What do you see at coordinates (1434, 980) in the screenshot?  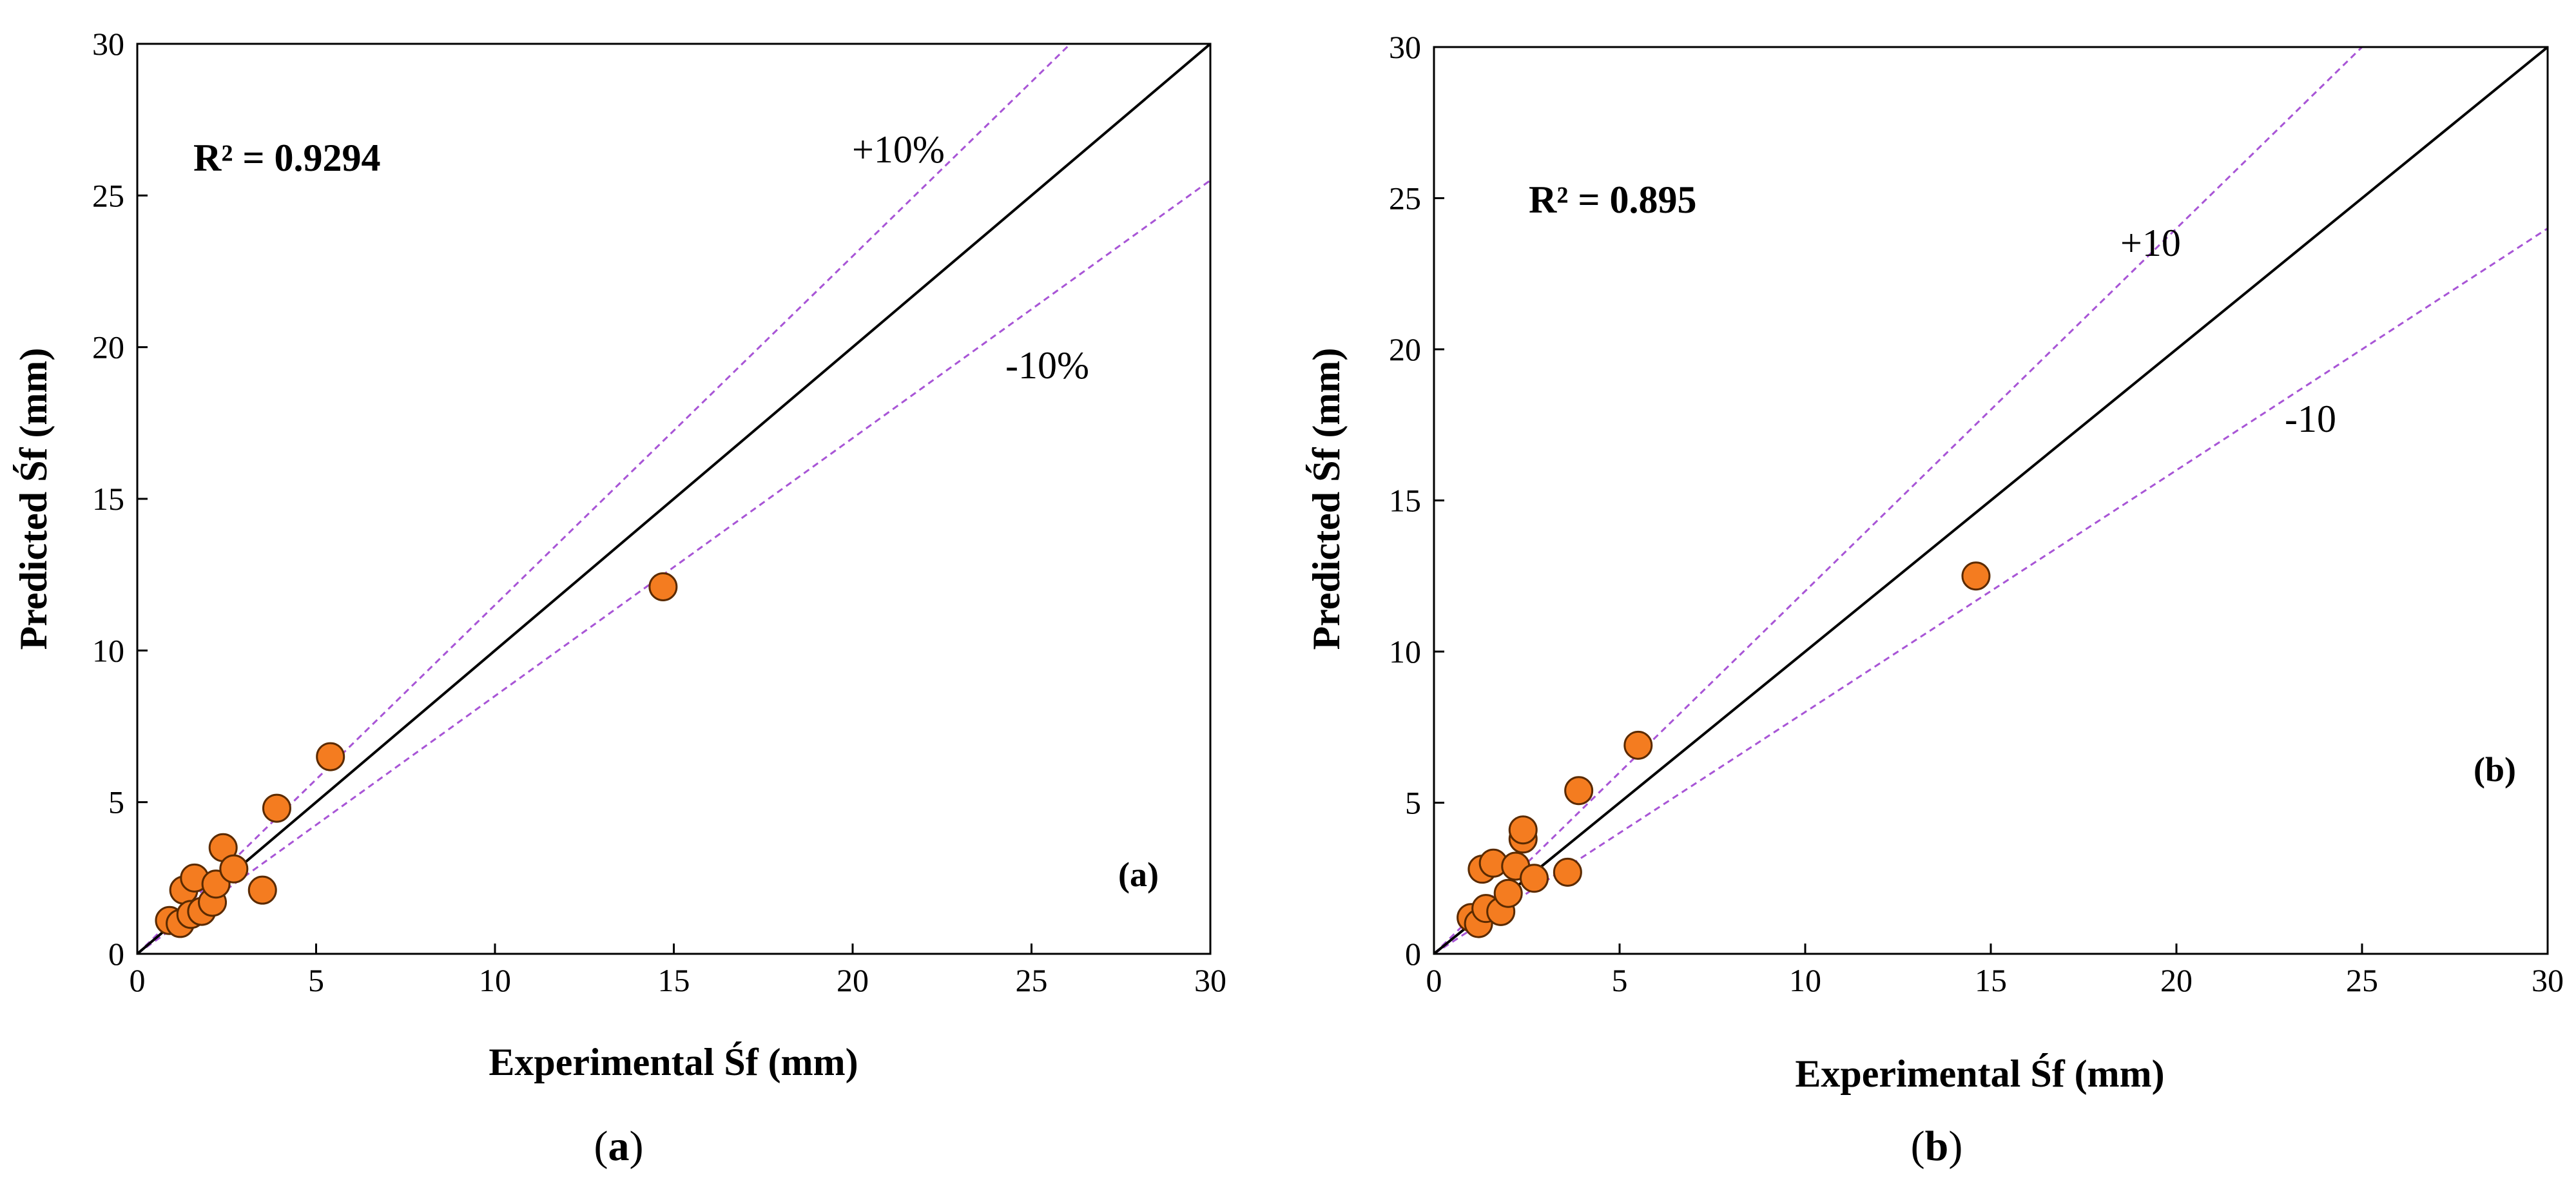 I see `chart-b-x-tick-label-0: 0` at bounding box center [1434, 980].